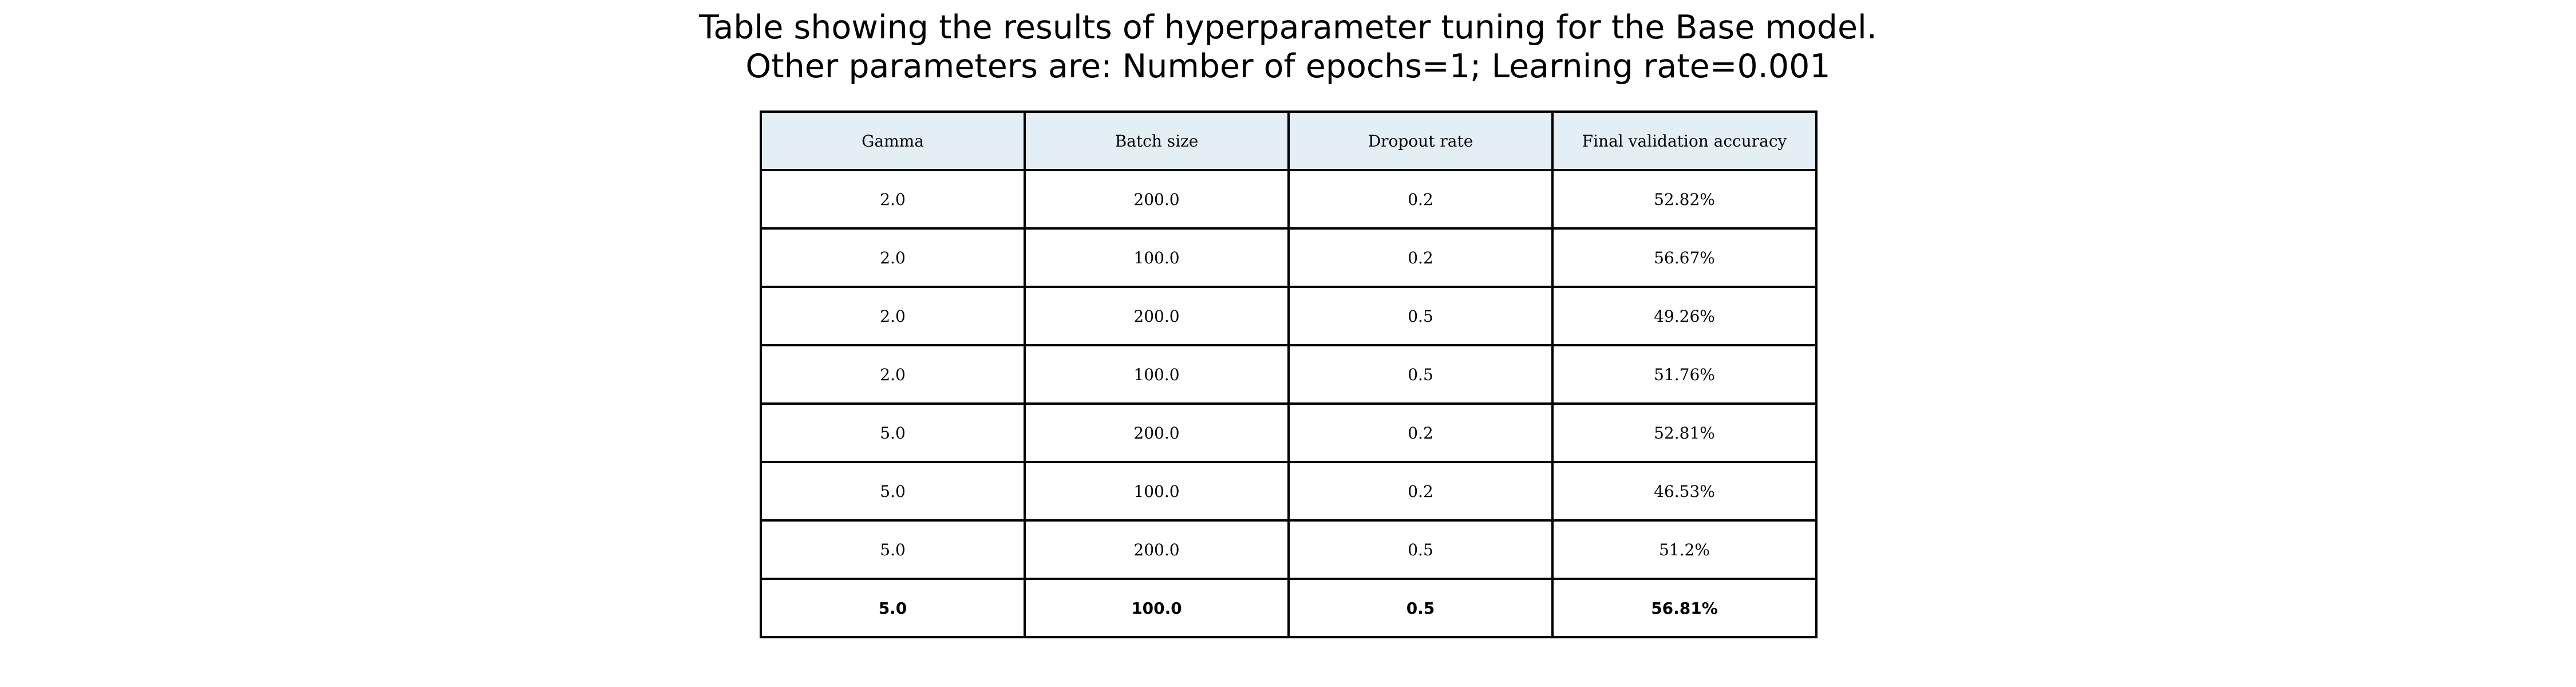 The image size is (2576, 687). What do you see at coordinates (1420, 140) in the screenshot?
I see `header-dropout-rate: Dropout rate` at bounding box center [1420, 140].